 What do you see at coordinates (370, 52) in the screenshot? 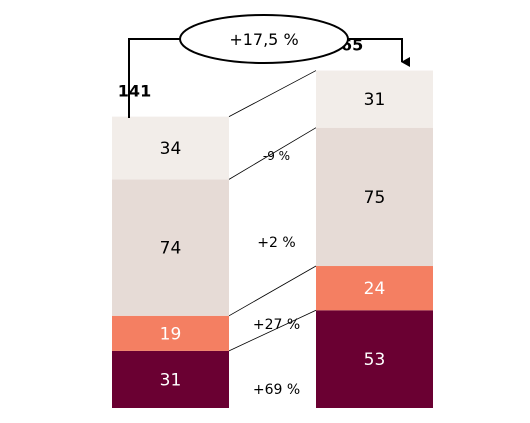
I see `growth-arrow` at bounding box center [370, 52].